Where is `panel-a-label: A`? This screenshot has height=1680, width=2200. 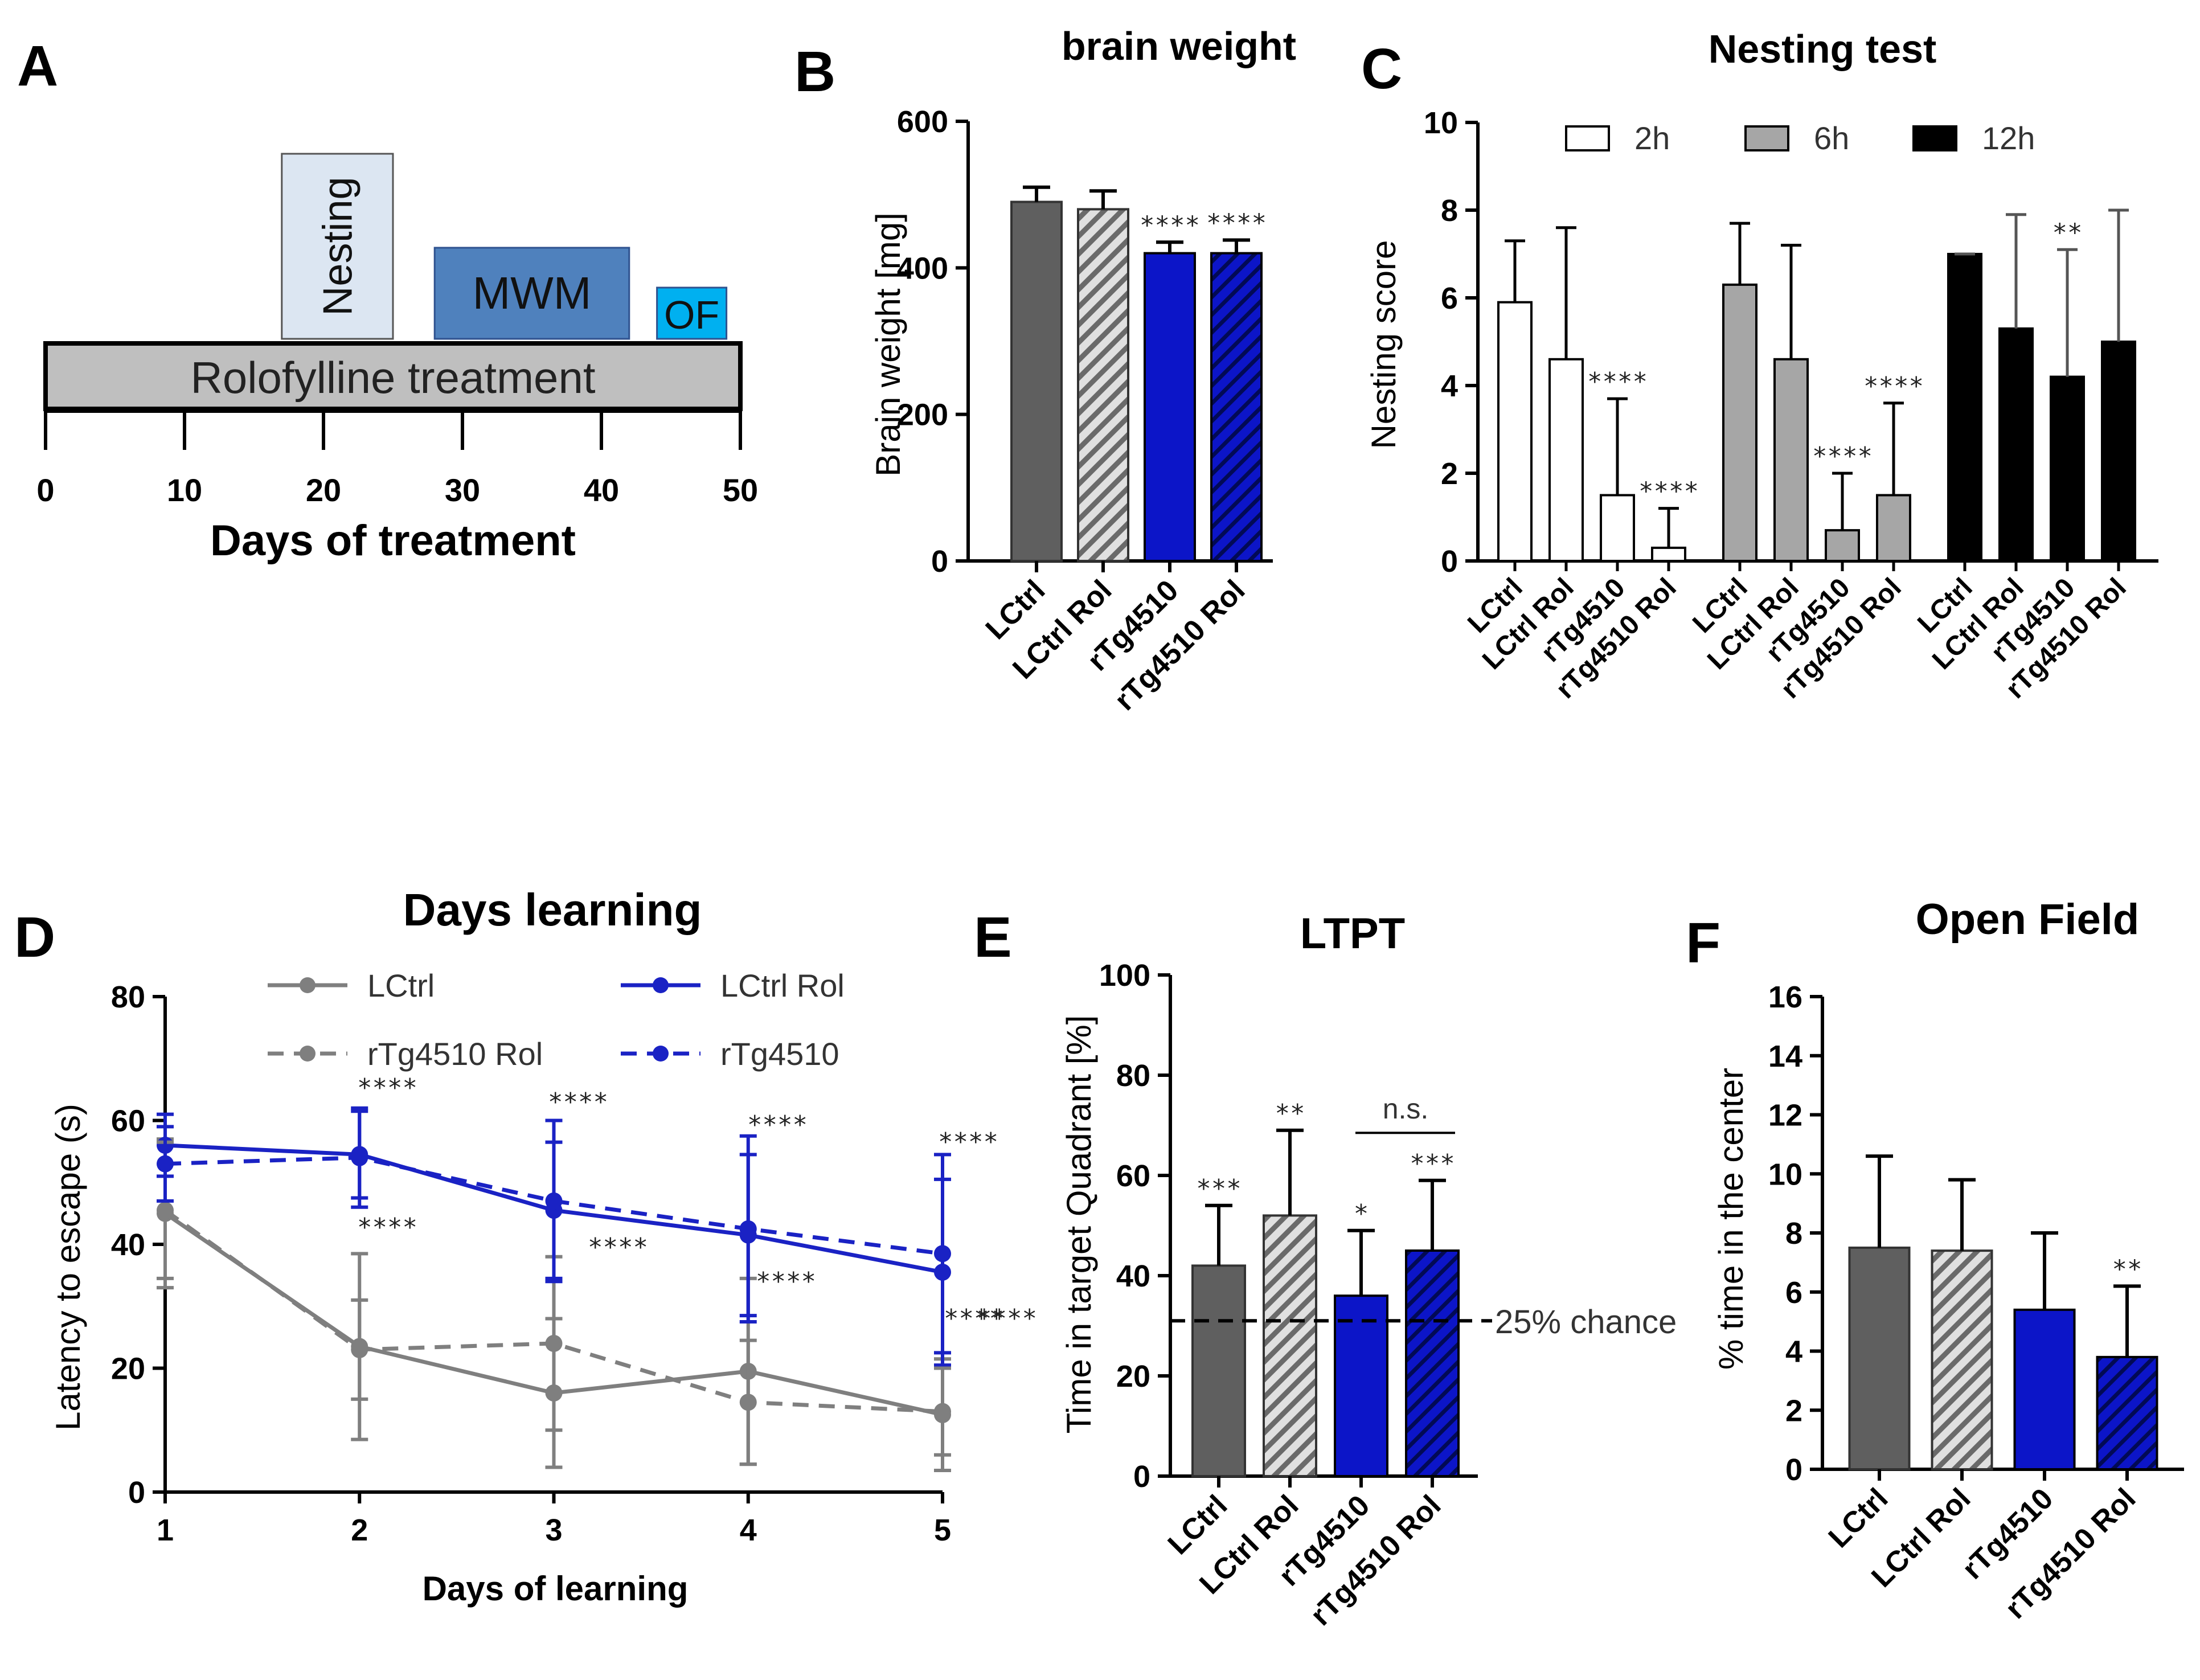
panel-a-label: A is located at coordinates (37, 66).